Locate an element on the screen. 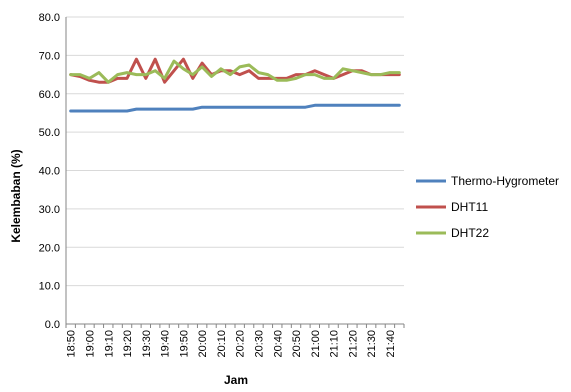 The image size is (571, 392). y-tick-label: 60.0 is located at coordinates (49, 95).